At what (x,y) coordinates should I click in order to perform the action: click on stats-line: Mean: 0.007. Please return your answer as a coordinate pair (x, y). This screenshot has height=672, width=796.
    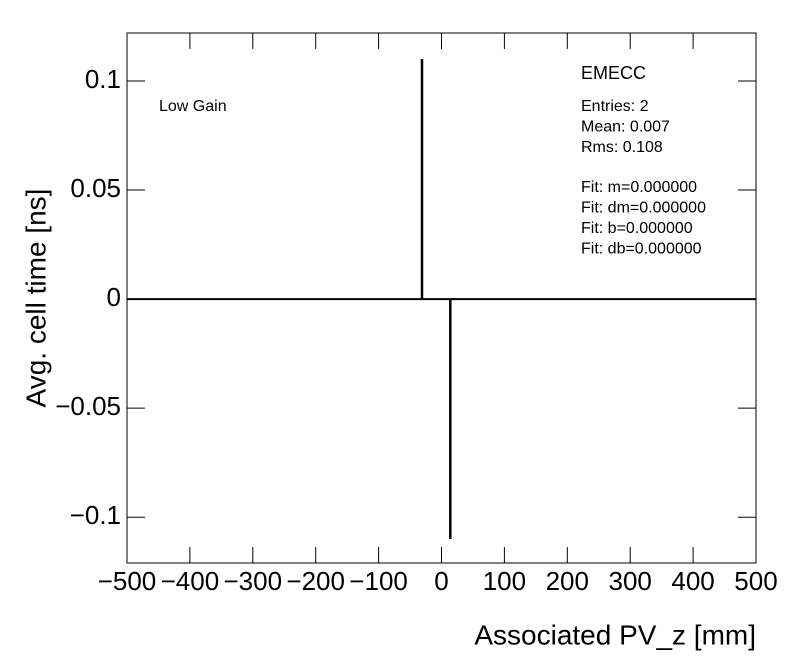
    Looking at the image, I should click on (625, 127).